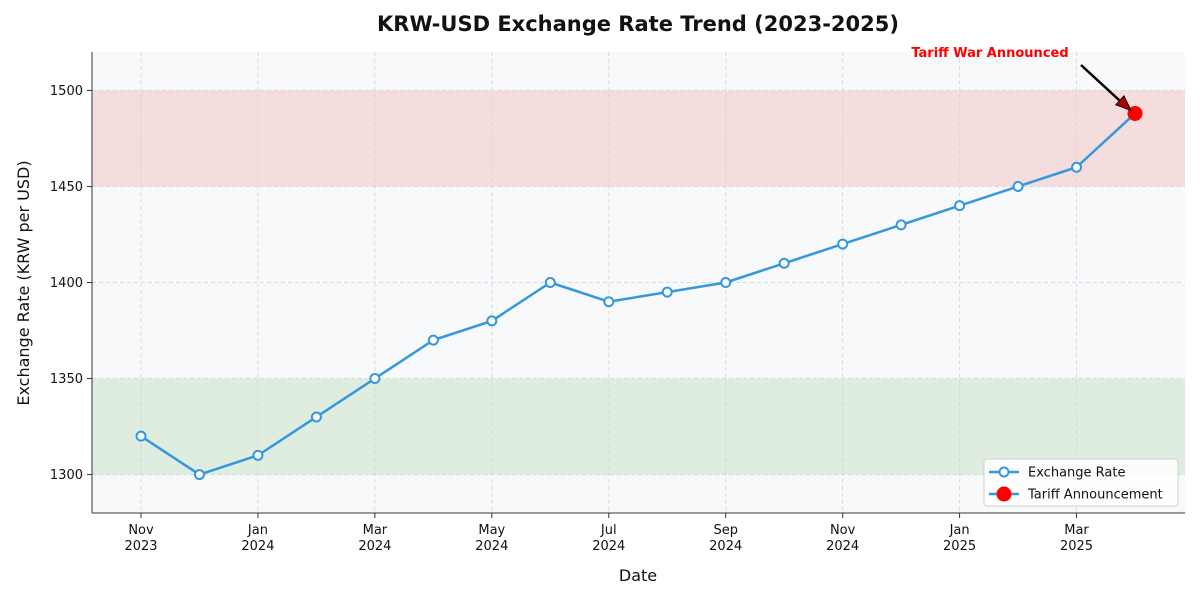 The width and height of the screenshot is (1200, 600). I want to click on y-tick-label: 1500, so click(66, 91).